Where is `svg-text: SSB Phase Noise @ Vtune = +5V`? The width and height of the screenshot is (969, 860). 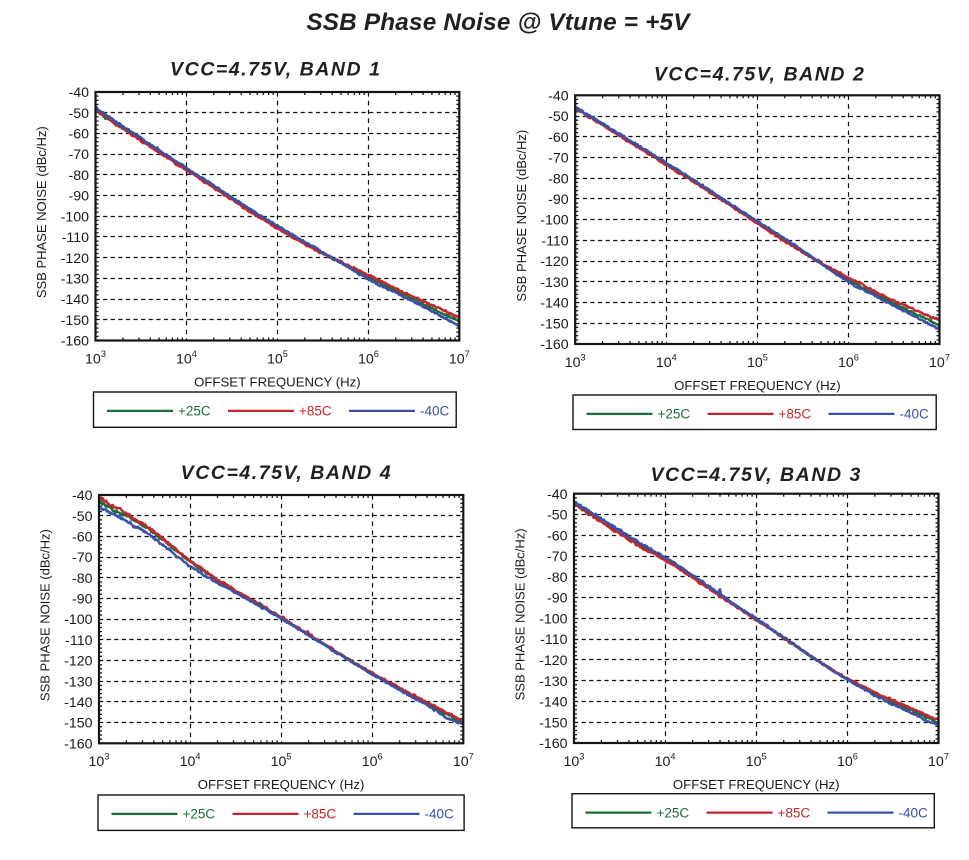
svg-text: SSB Phase Noise @ Vtune = +5V is located at coordinates (498, 22).